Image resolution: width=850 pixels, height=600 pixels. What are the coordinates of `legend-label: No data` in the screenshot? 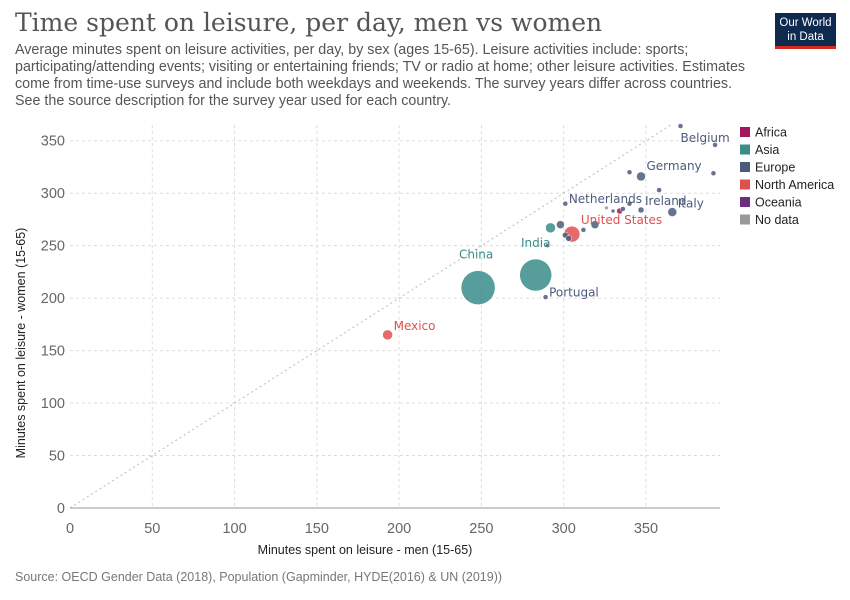 It's located at (777, 220).